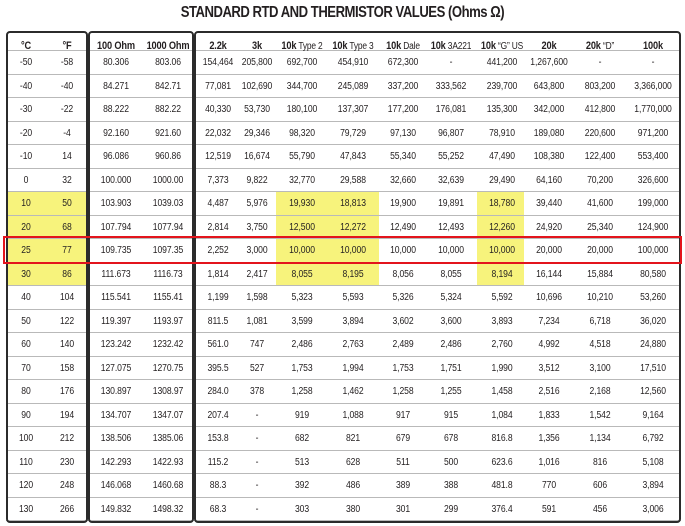  I want to click on table-cell: 39,440, so click(549, 203).